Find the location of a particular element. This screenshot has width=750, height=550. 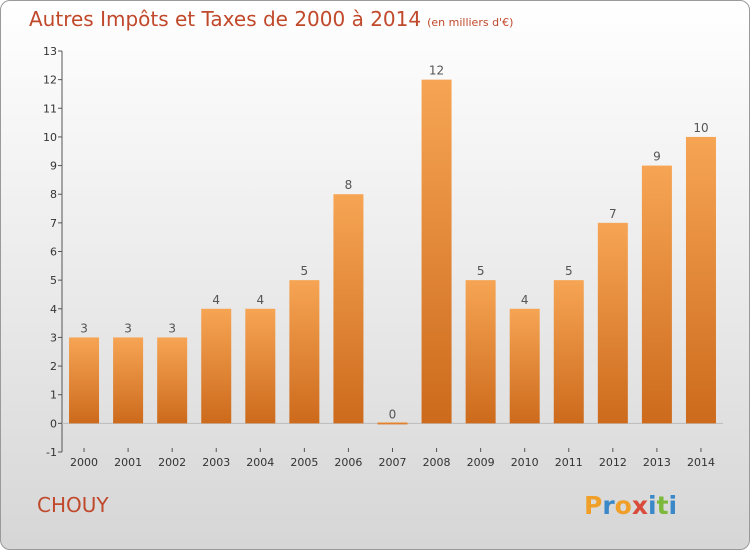

y-tick-label: 13 is located at coordinates (50, 51).